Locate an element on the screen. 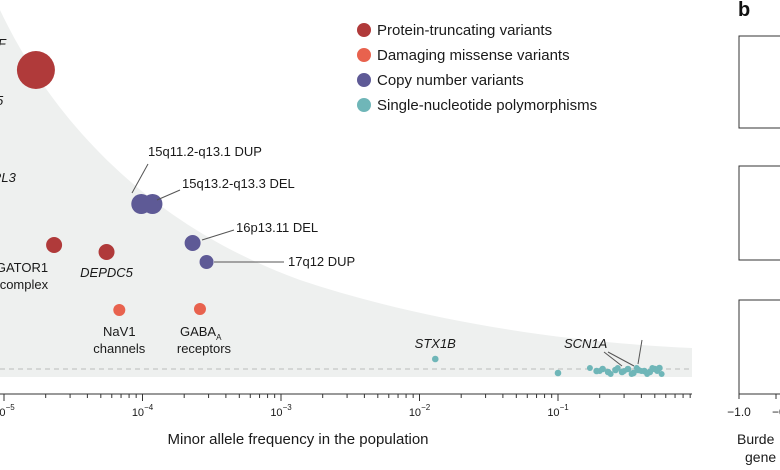  point-label: STX1B is located at coordinates (436, 343).